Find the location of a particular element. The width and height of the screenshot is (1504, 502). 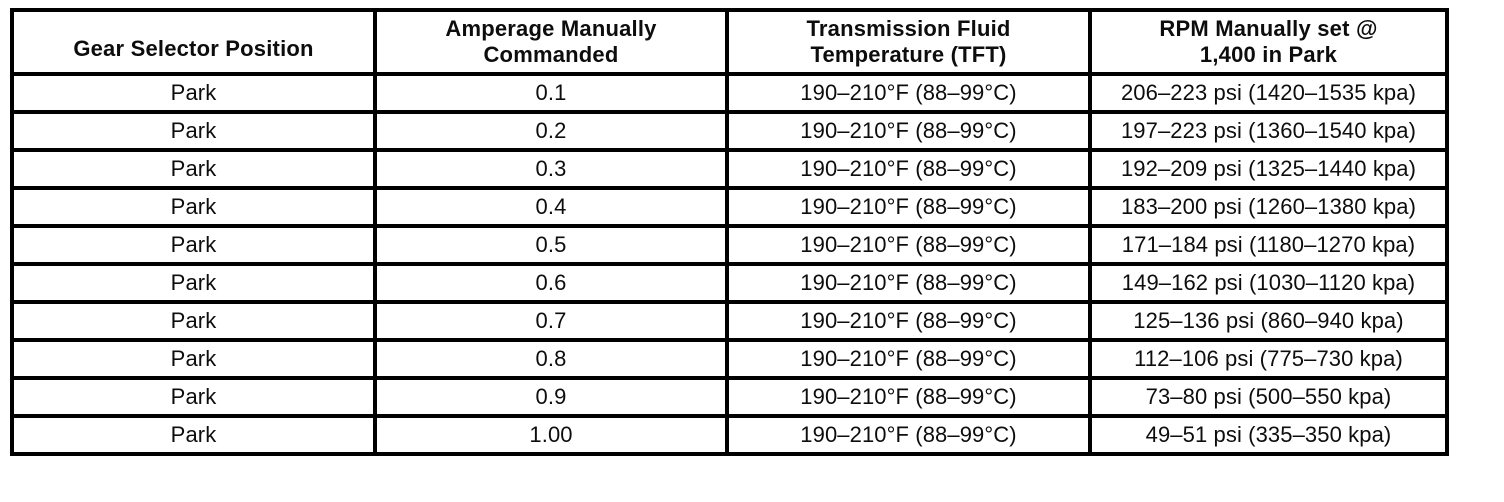

cell-amperage: 0.7 is located at coordinates (551, 321).